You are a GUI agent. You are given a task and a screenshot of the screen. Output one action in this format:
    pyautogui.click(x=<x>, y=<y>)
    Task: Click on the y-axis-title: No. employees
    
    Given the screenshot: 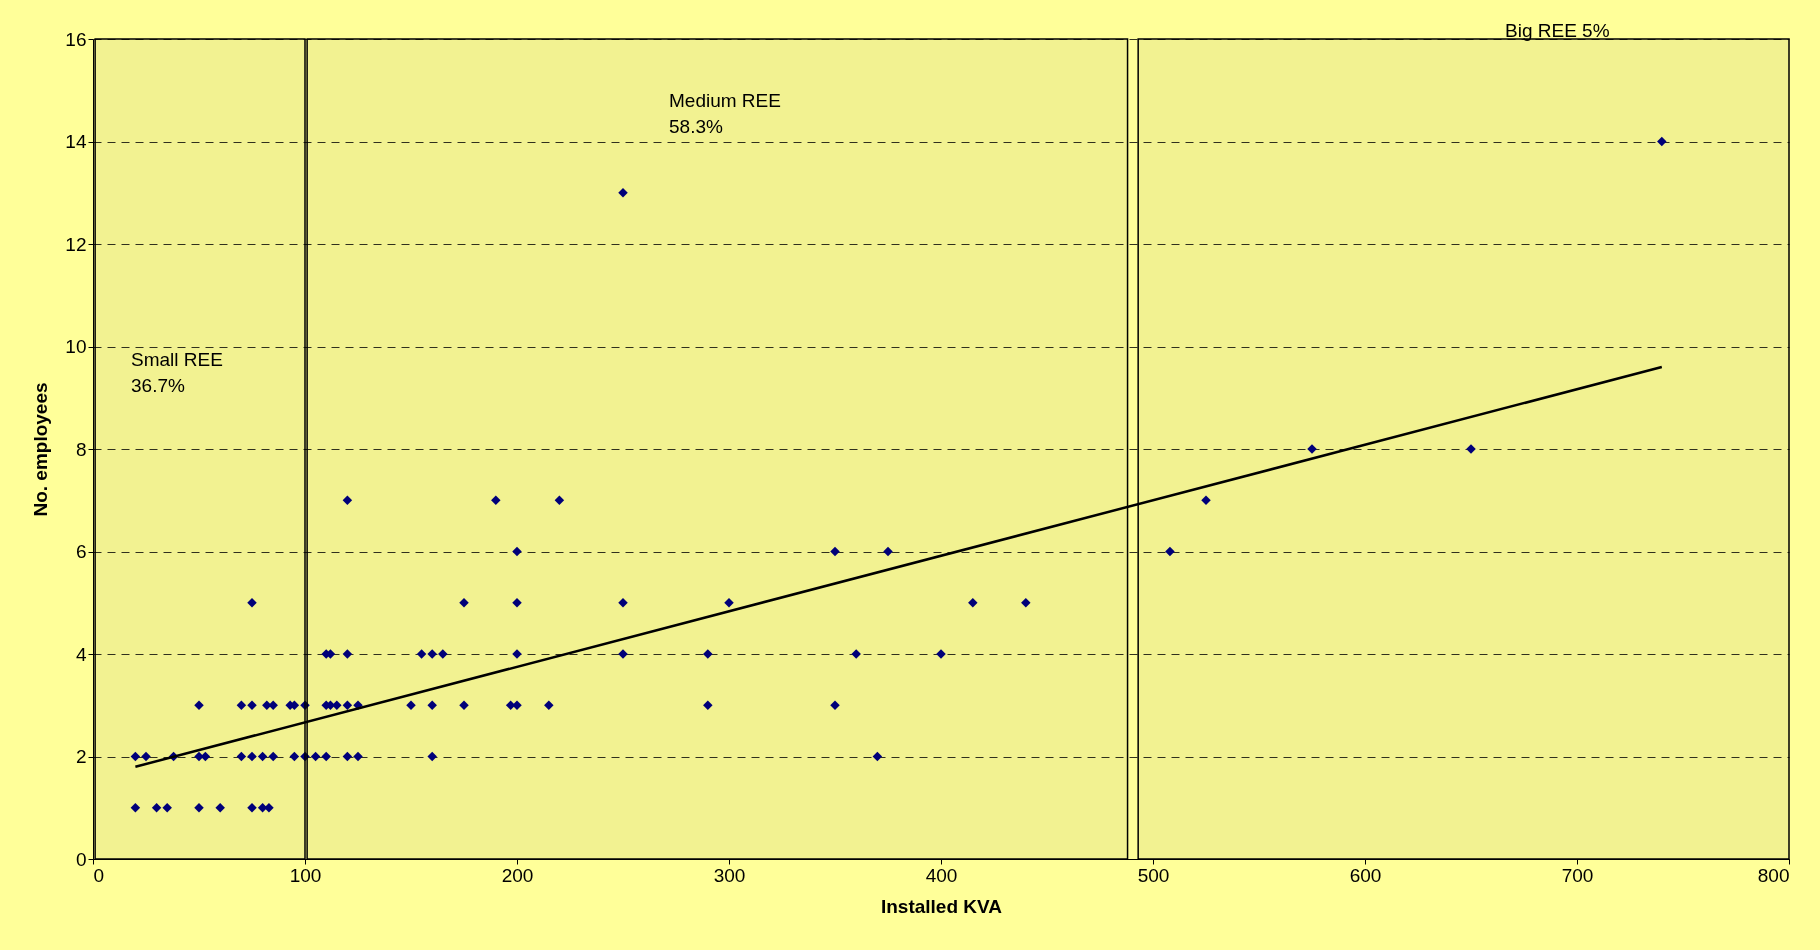 What is the action you would take?
    pyautogui.click(x=41, y=449)
    